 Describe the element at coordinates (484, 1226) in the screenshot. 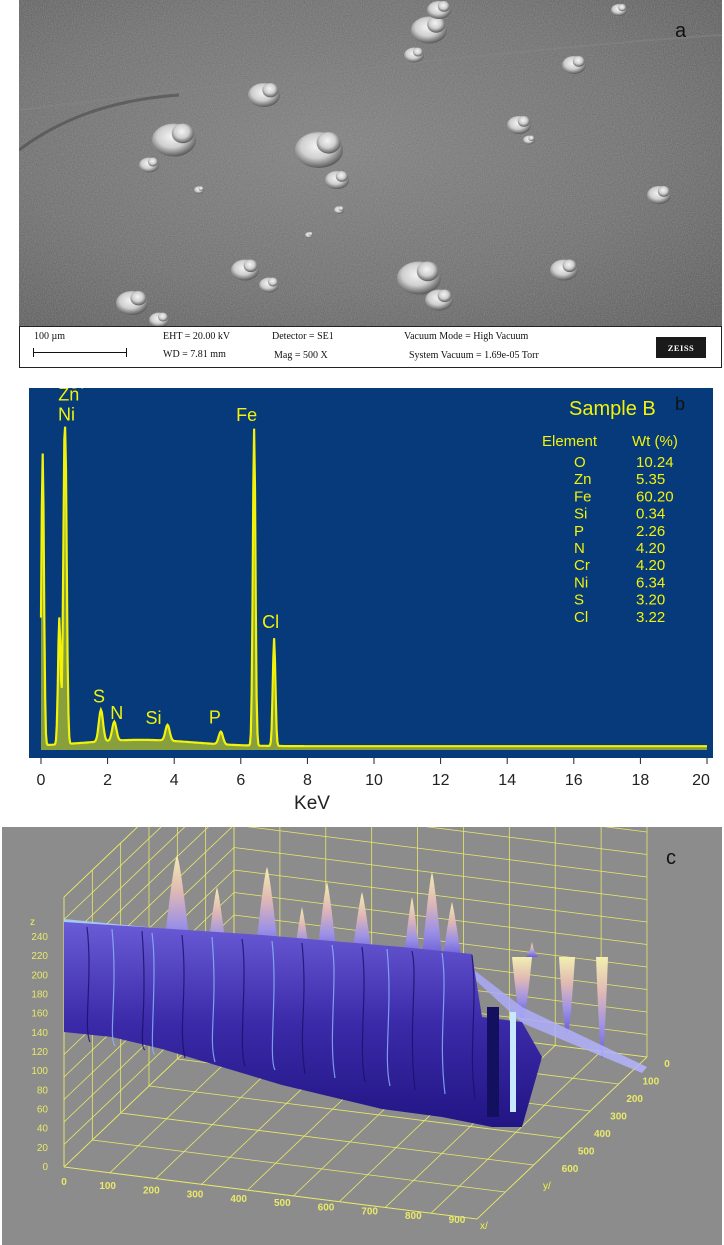

I see `x-axis-label: x/` at that location.